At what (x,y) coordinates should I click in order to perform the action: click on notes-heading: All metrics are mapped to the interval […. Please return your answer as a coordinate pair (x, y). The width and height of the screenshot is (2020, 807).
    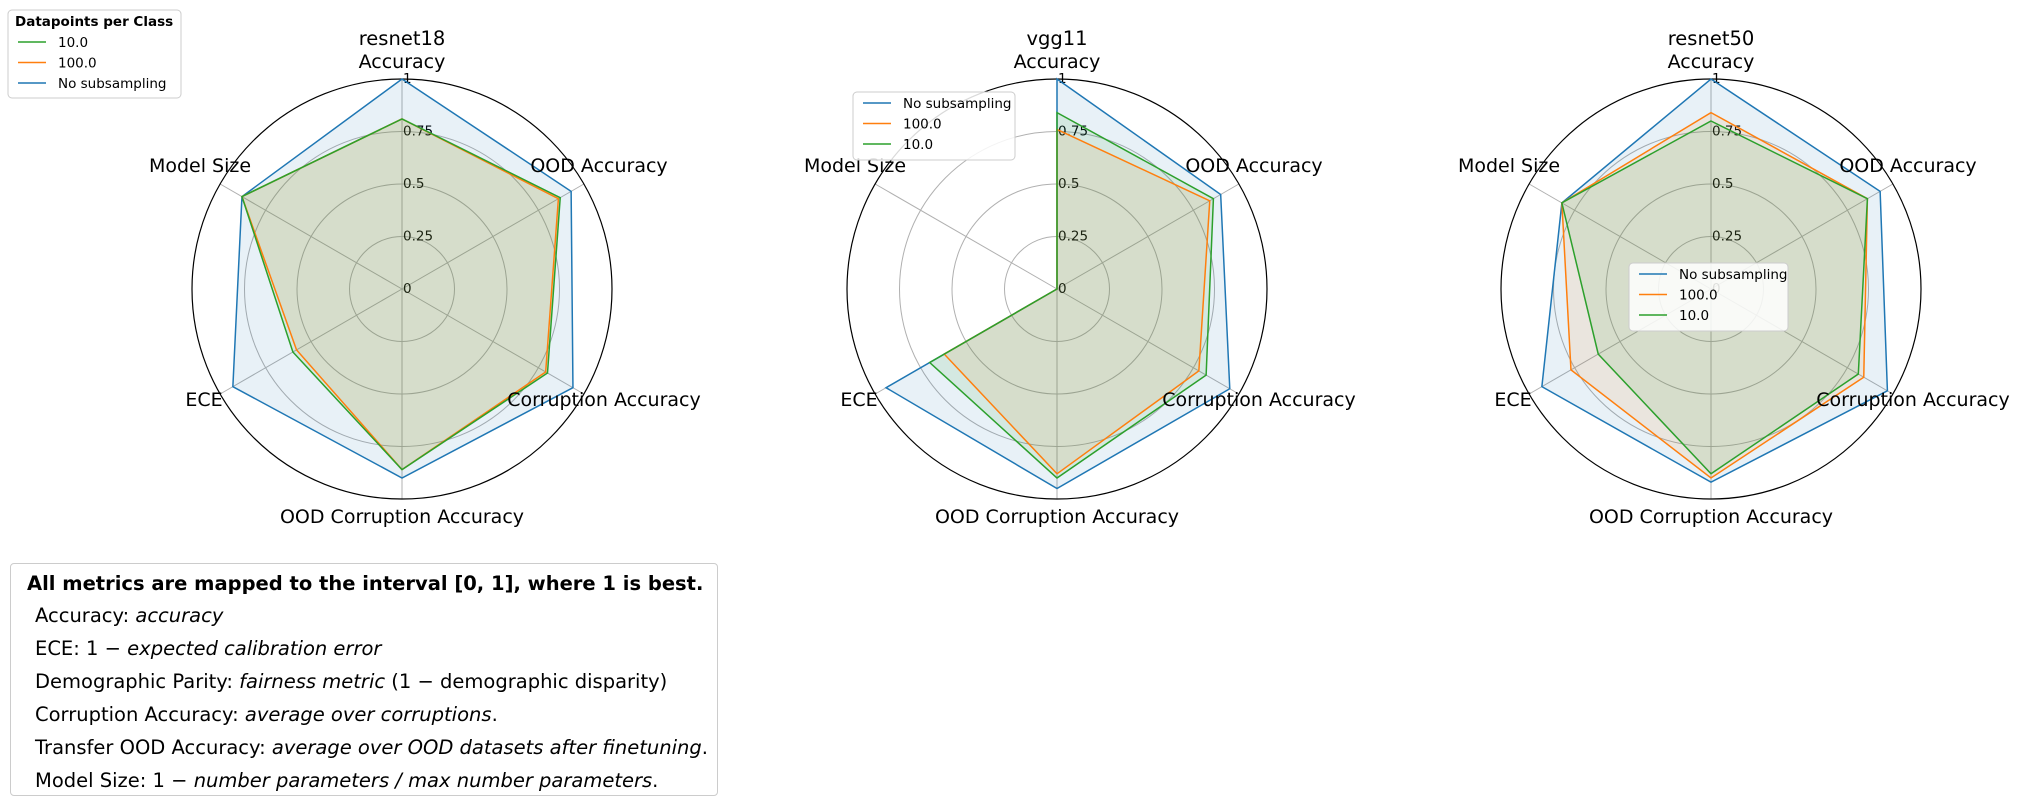
    Looking at the image, I should click on (365, 583).